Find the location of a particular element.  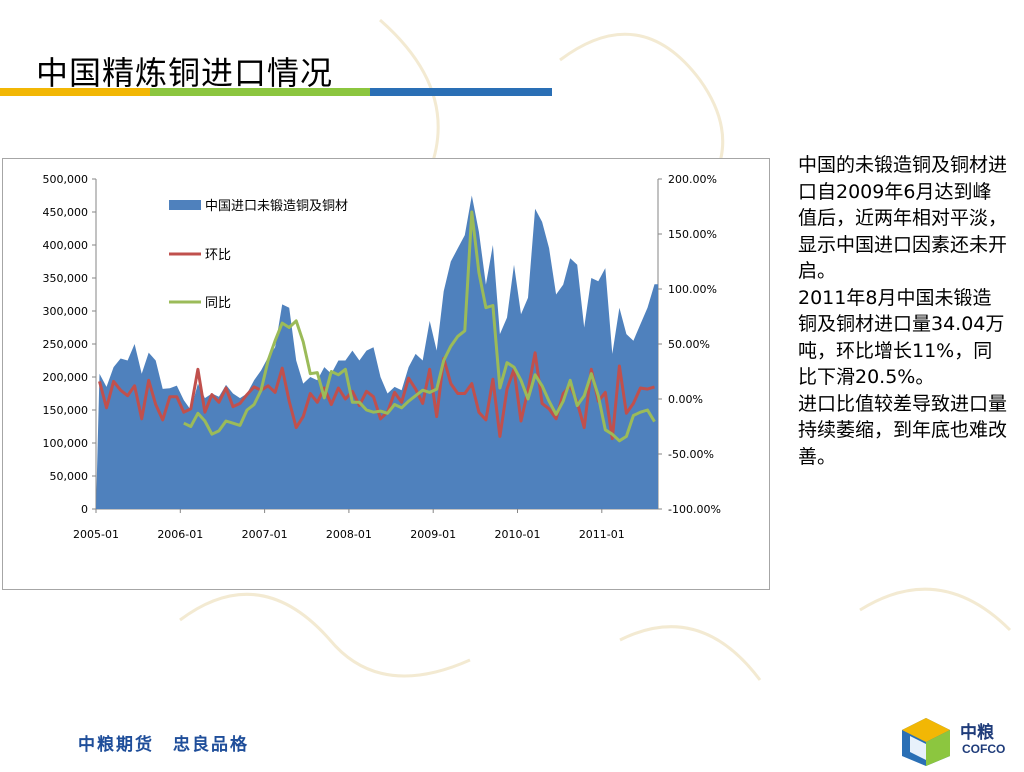

series-line-mom is located at coordinates (376, 396).